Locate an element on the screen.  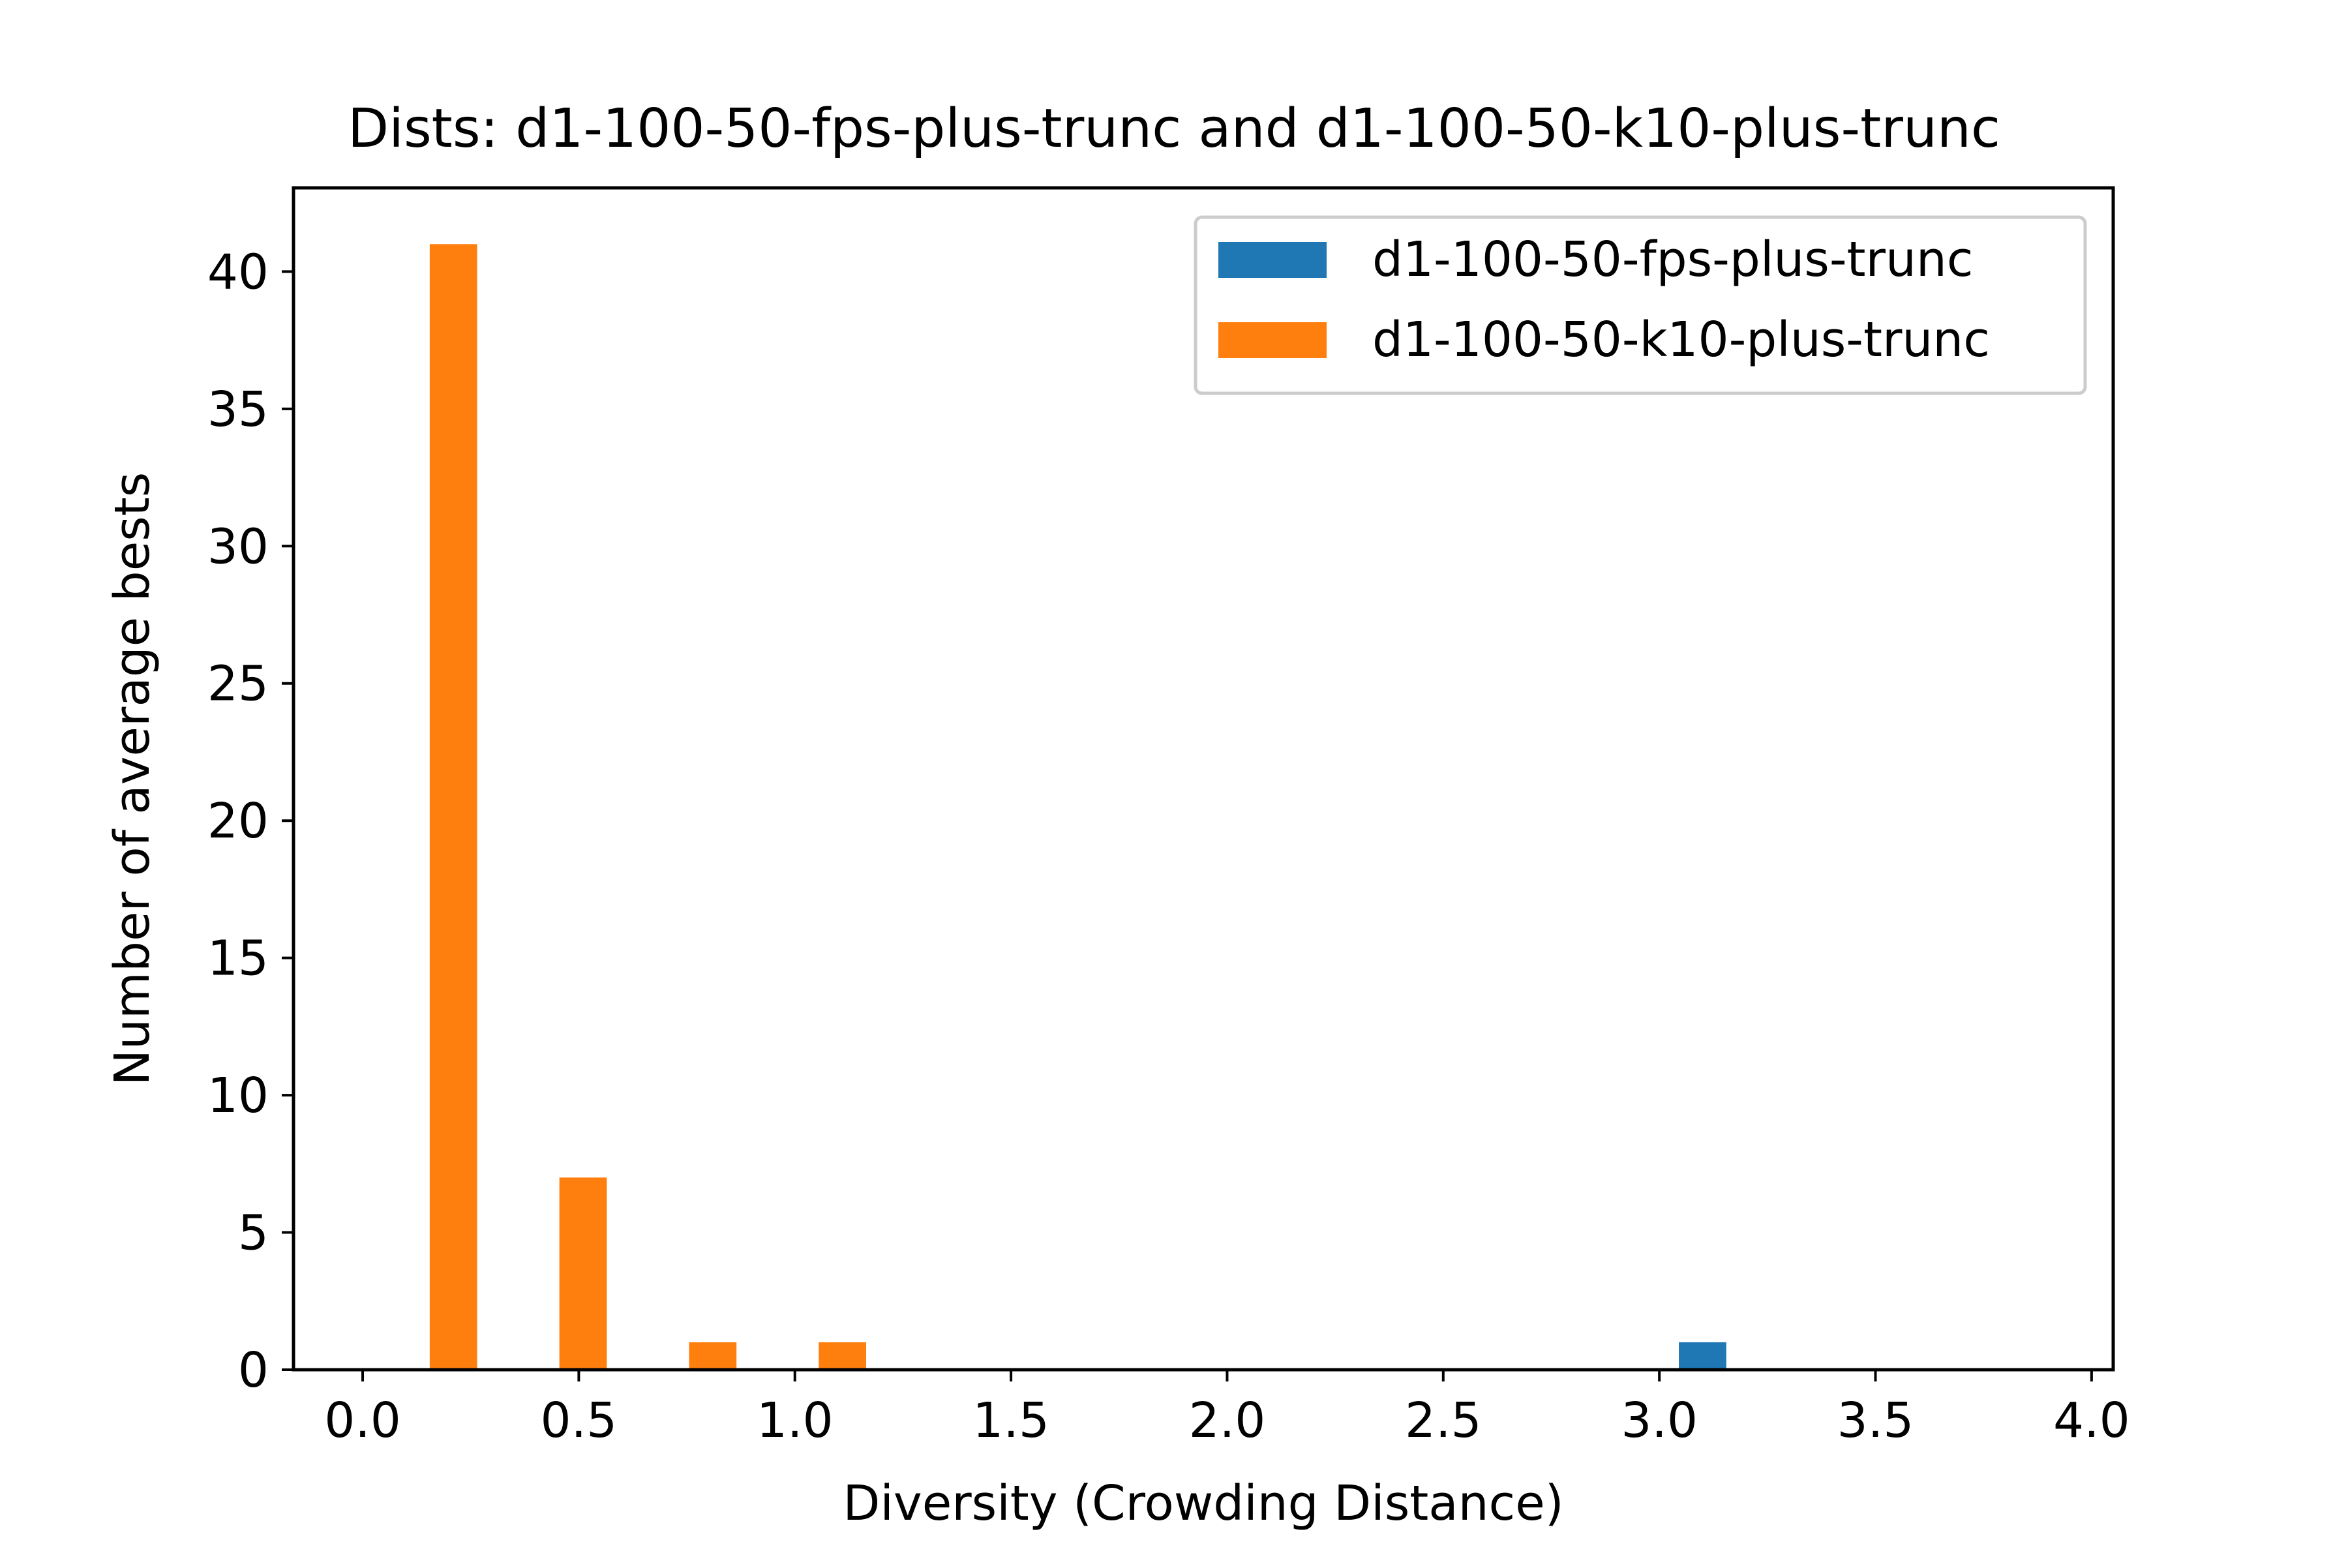
legend-label-k10: d1-100-50-k10-plus-trunc is located at coordinates (1681, 340).